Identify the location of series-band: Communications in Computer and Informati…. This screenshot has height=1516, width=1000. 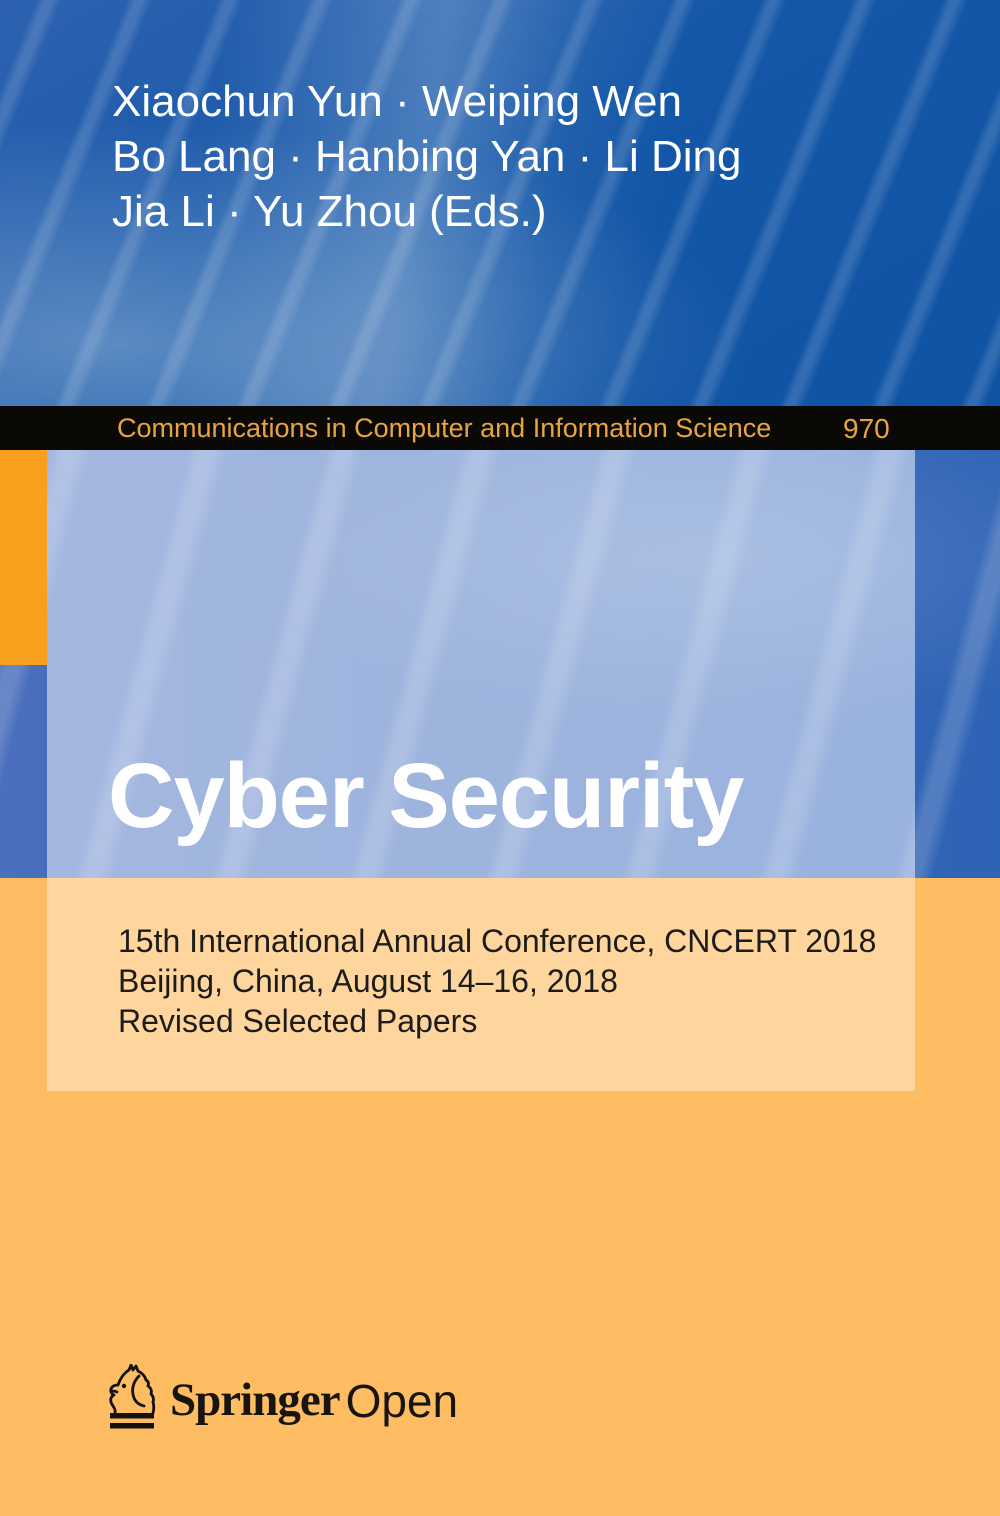
(500, 428).